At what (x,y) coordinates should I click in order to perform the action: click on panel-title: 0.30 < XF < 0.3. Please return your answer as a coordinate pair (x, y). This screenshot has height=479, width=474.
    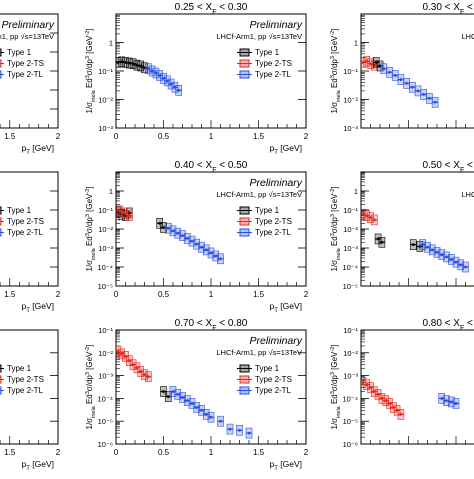
    Looking at the image, I should click on (448, 9).